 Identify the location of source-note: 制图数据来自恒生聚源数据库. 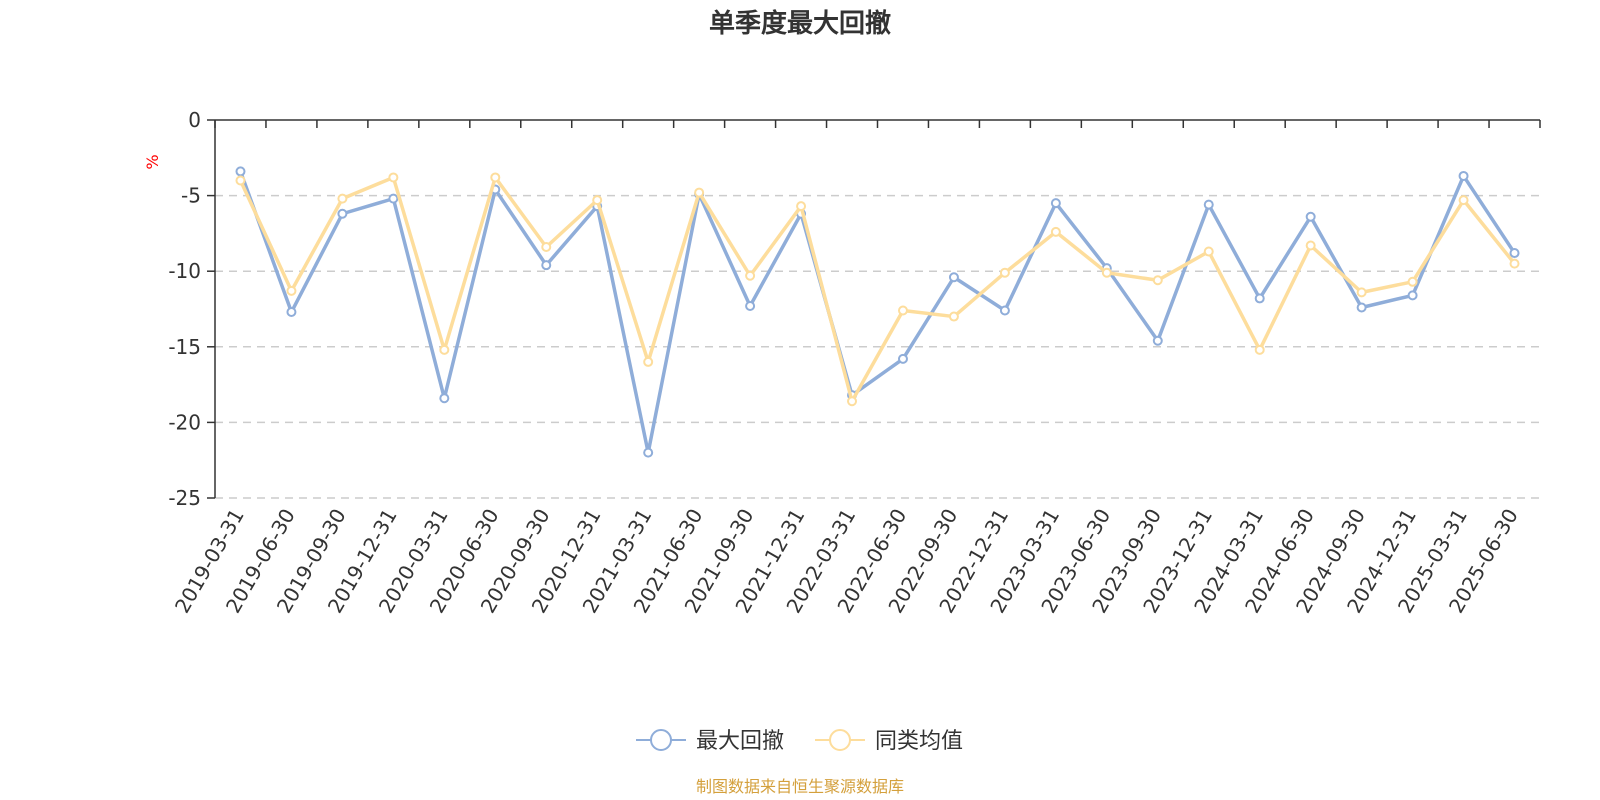
(800, 786).